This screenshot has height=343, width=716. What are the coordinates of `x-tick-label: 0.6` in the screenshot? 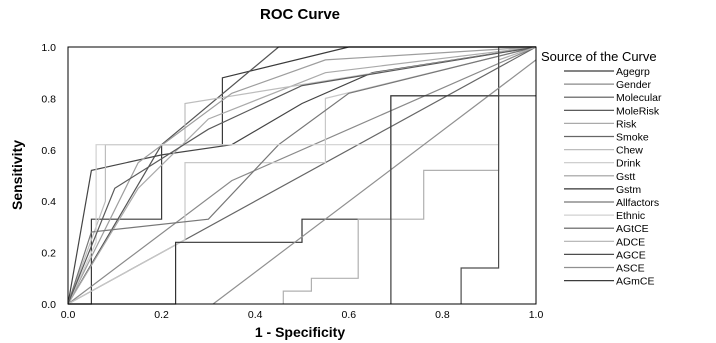 It's located at (348, 315).